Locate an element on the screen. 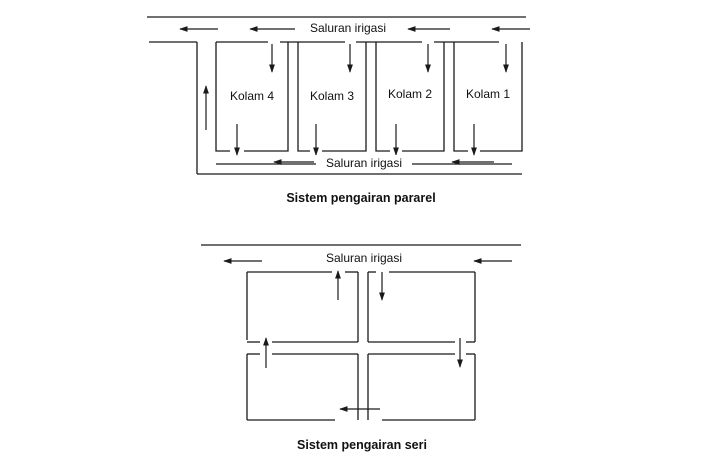 The width and height of the screenshot is (702, 475). pond-3-label: Kolam 3 is located at coordinates (332, 96).